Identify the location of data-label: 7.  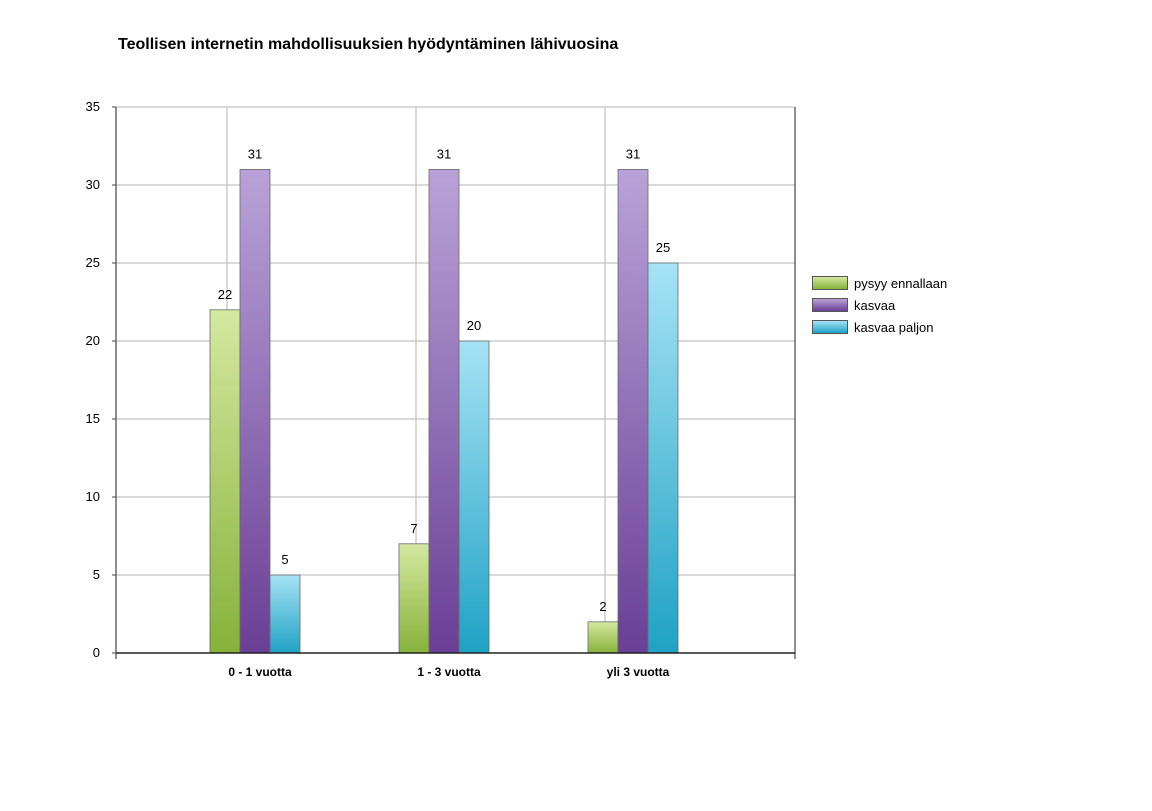
(413, 528).